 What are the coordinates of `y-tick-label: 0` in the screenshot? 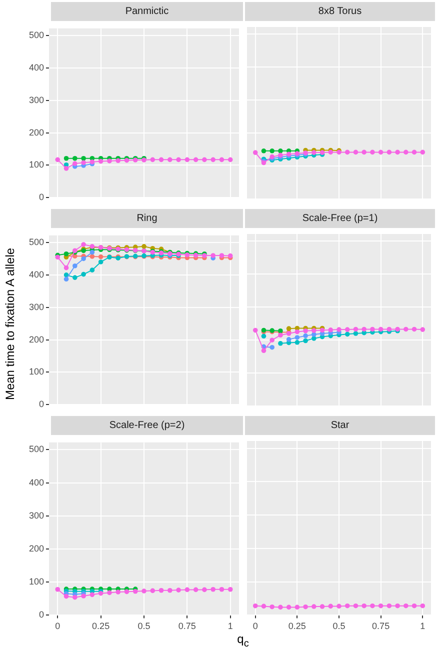 It's located at (41, 404).